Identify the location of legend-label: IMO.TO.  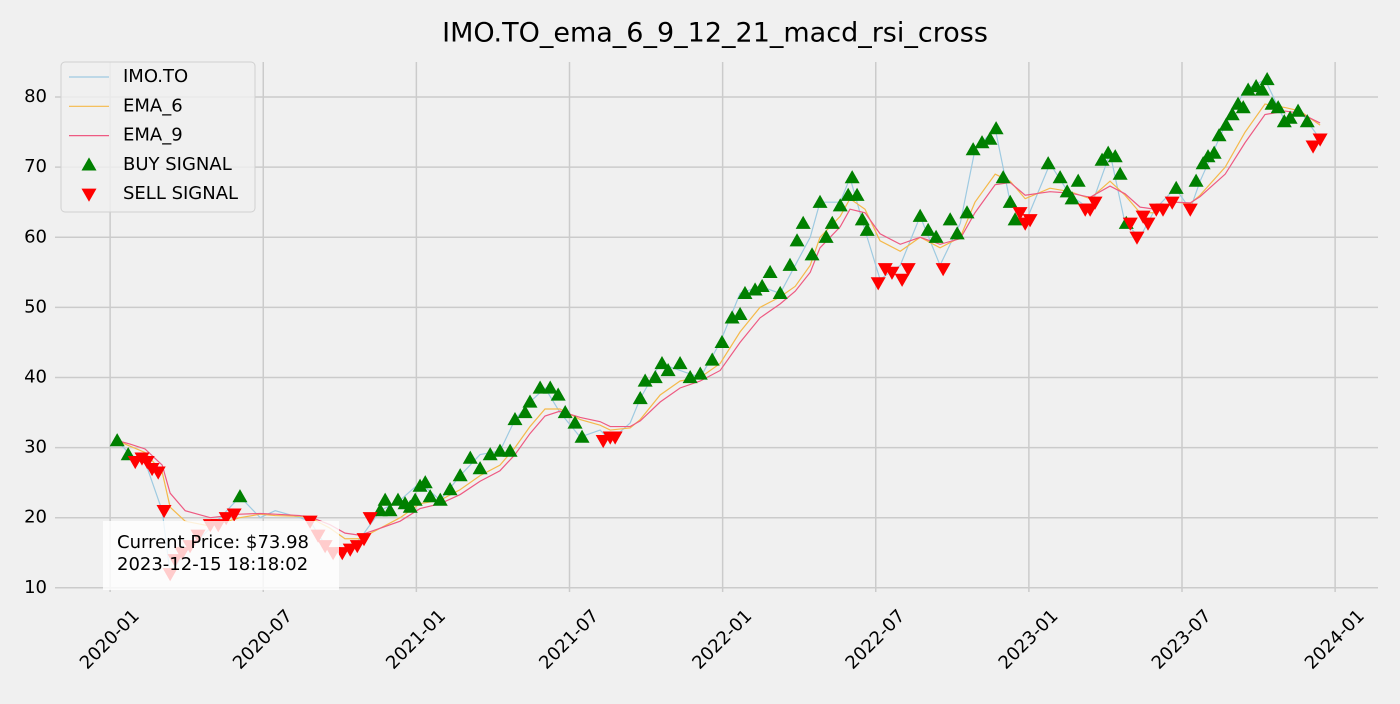
(155, 76).